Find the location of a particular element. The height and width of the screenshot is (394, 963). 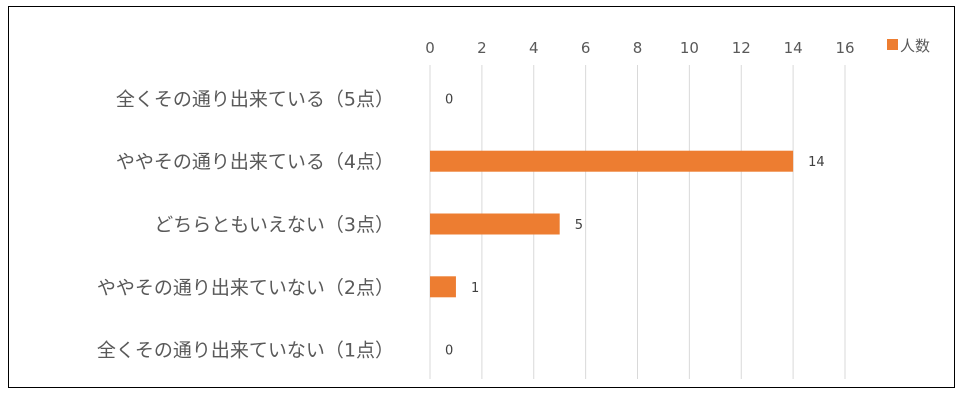

data-label: 1 is located at coordinates (475, 288).